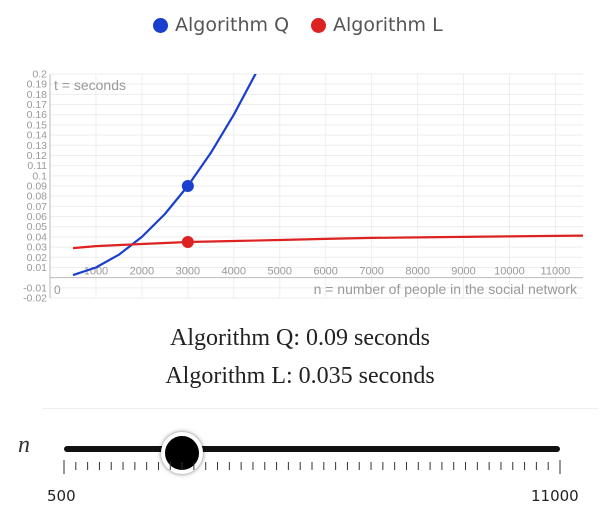 This screenshot has height=517, width=600. Describe the element at coordinates (35, 288) in the screenshot. I see `y-tick-label: -0.01` at that location.